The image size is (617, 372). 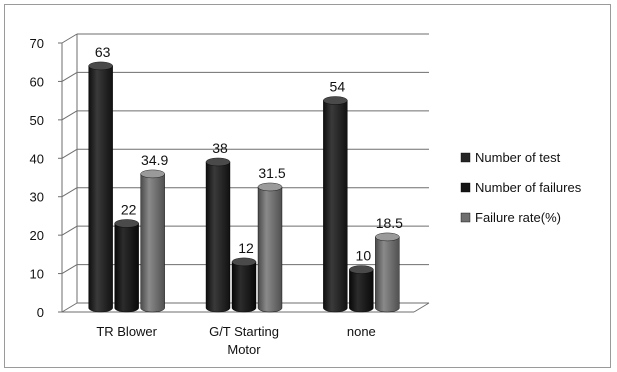 I want to click on y-tick-label: 30, so click(x=37, y=197).